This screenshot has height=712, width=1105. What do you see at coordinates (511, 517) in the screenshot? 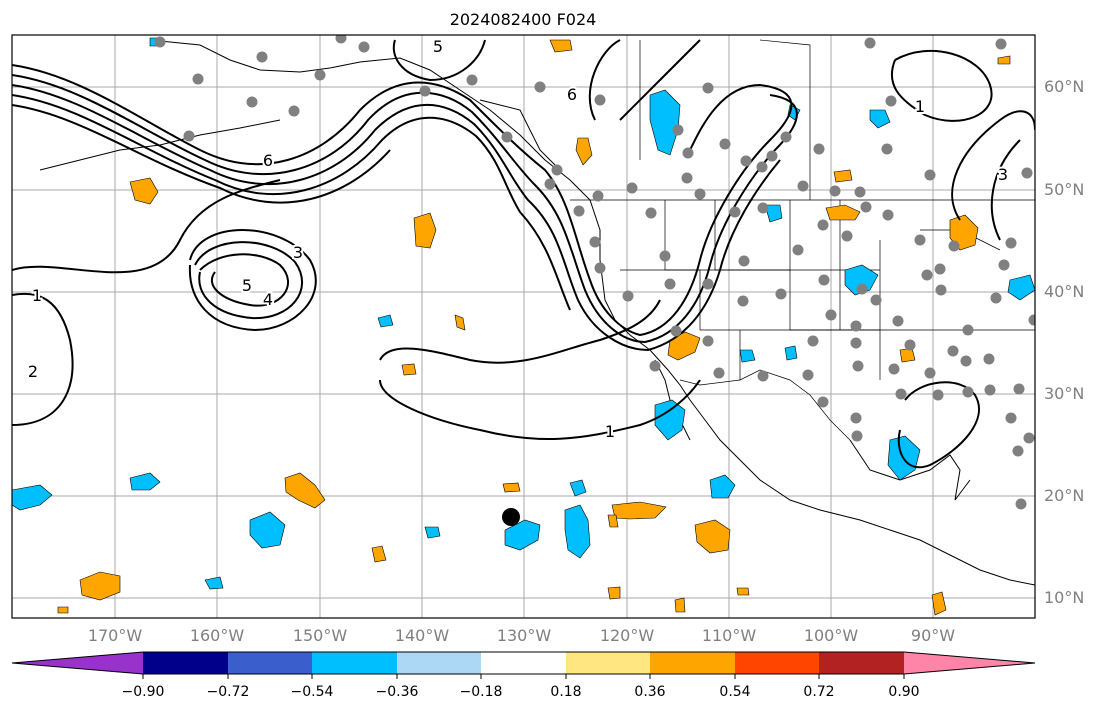
I see `marker-dot` at bounding box center [511, 517].